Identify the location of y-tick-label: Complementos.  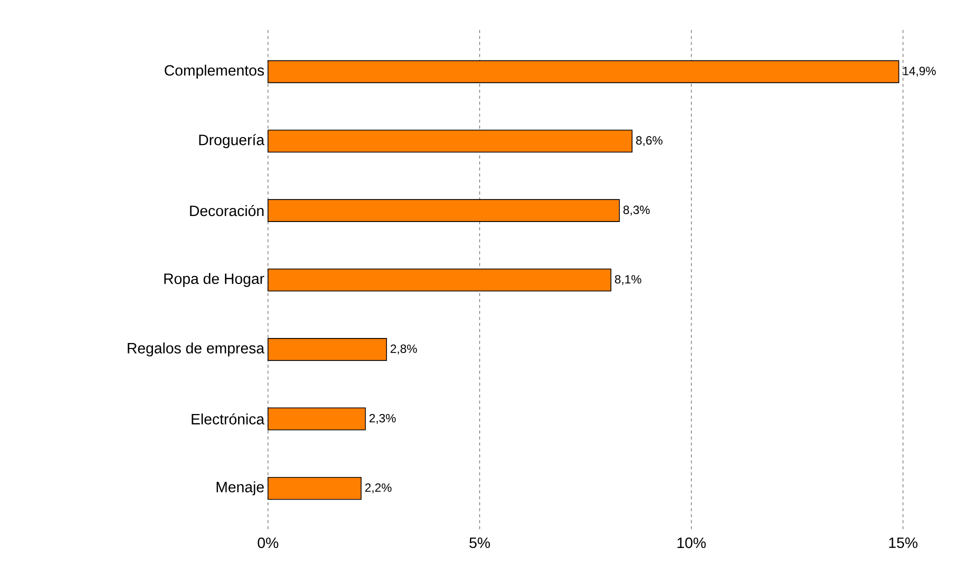
(214, 71).